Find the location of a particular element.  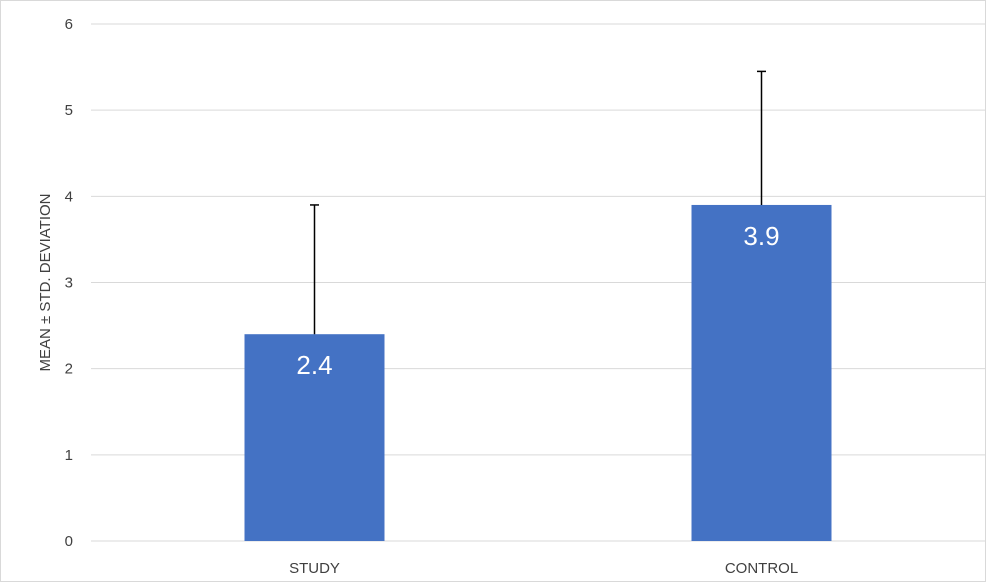

y-tick-label: 5 is located at coordinates (69, 110).